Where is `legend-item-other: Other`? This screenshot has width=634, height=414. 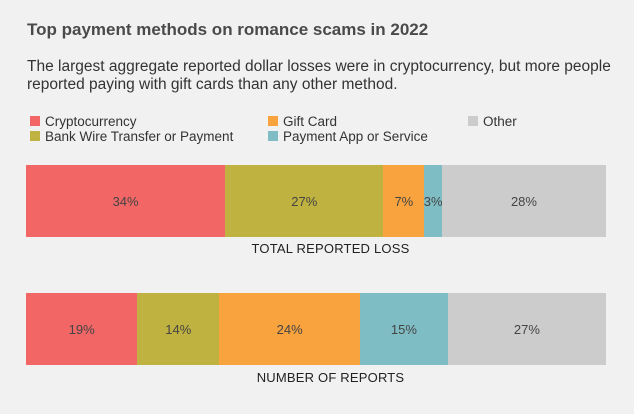
legend-item-other: Other is located at coordinates (492, 122).